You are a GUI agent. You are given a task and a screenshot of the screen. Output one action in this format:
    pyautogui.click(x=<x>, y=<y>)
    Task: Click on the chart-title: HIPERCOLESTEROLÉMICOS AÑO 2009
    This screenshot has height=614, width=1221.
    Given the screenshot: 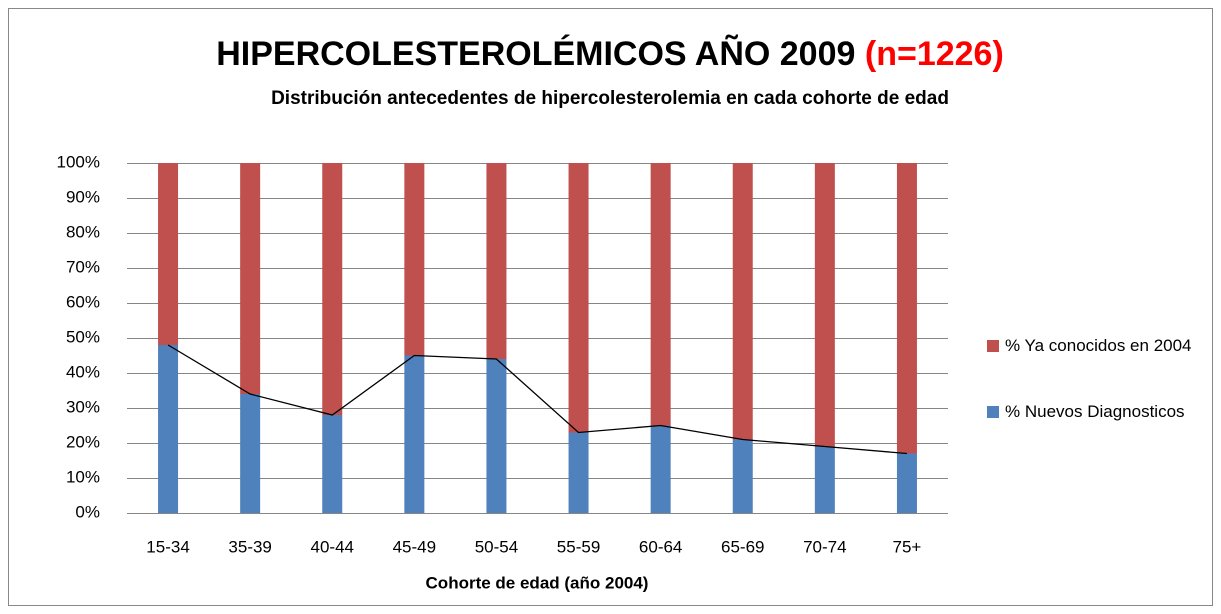 What is the action you would take?
    pyautogui.click(x=535, y=54)
    